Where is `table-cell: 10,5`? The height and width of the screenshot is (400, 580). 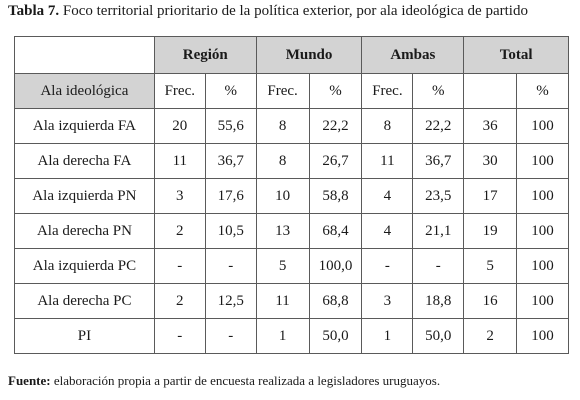 table-cell: 10,5 is located at coordinates (230, 231).